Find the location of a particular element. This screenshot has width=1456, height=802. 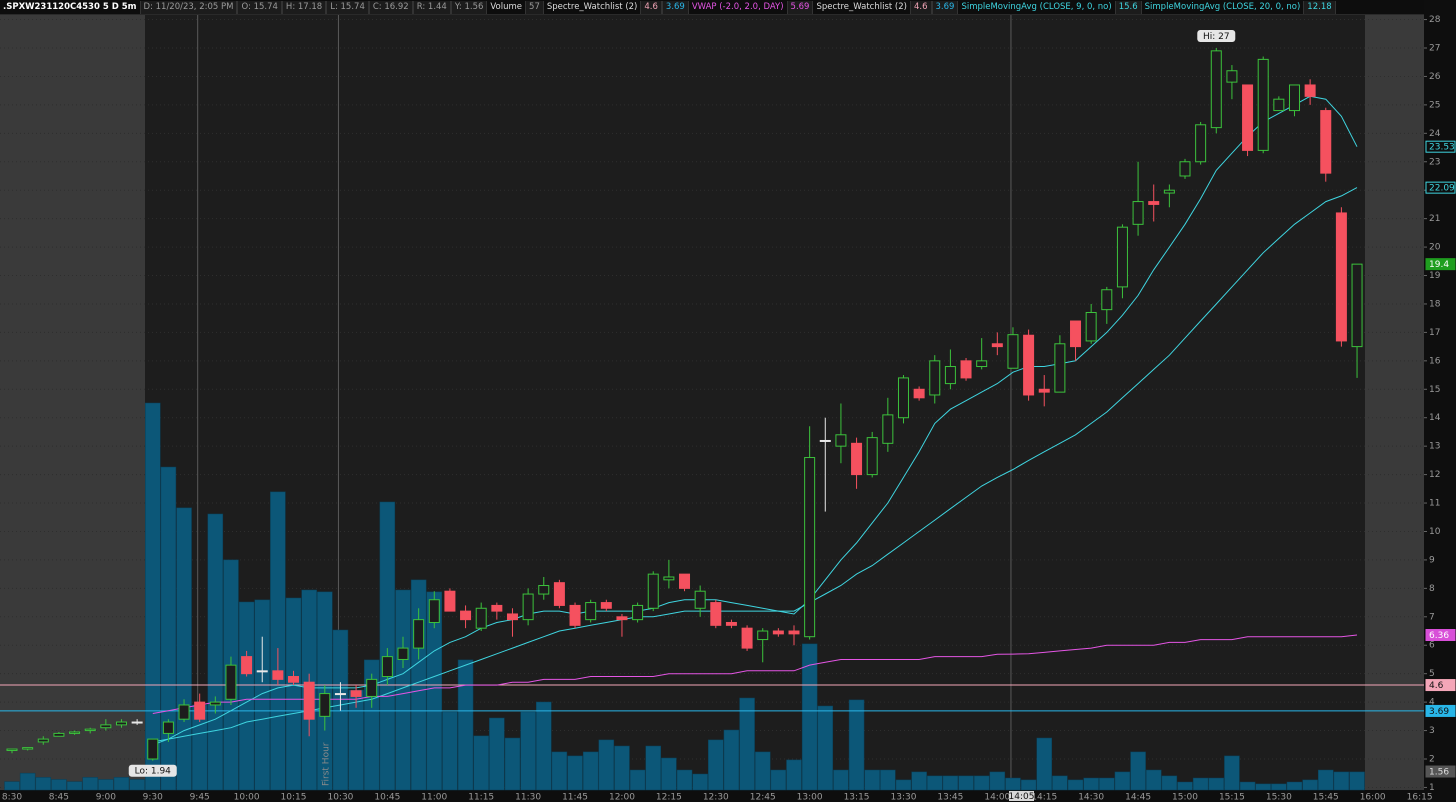

session-label: First Hour is located at coordinates (327, 764).